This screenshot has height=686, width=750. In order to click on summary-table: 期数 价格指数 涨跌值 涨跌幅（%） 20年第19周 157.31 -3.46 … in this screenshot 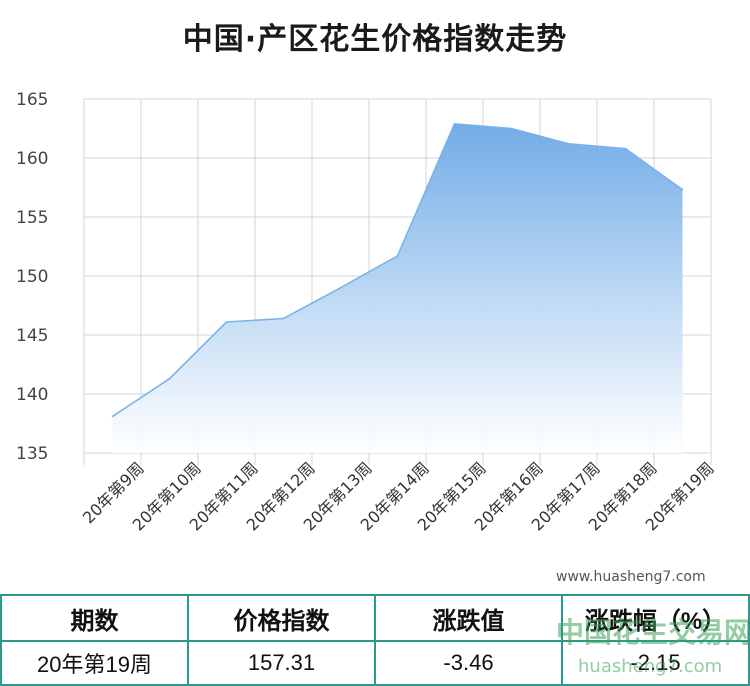, I will do `click(375, 640)`.